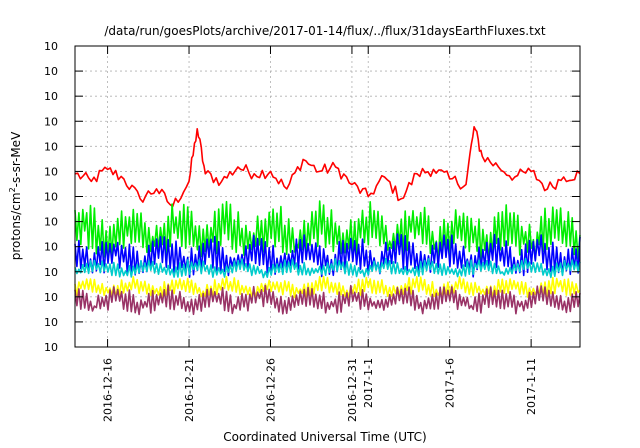  Describe the element at coordinates (450, 383) in the screenshot. I see `x-tick-label: 2017-1-6` at that location.